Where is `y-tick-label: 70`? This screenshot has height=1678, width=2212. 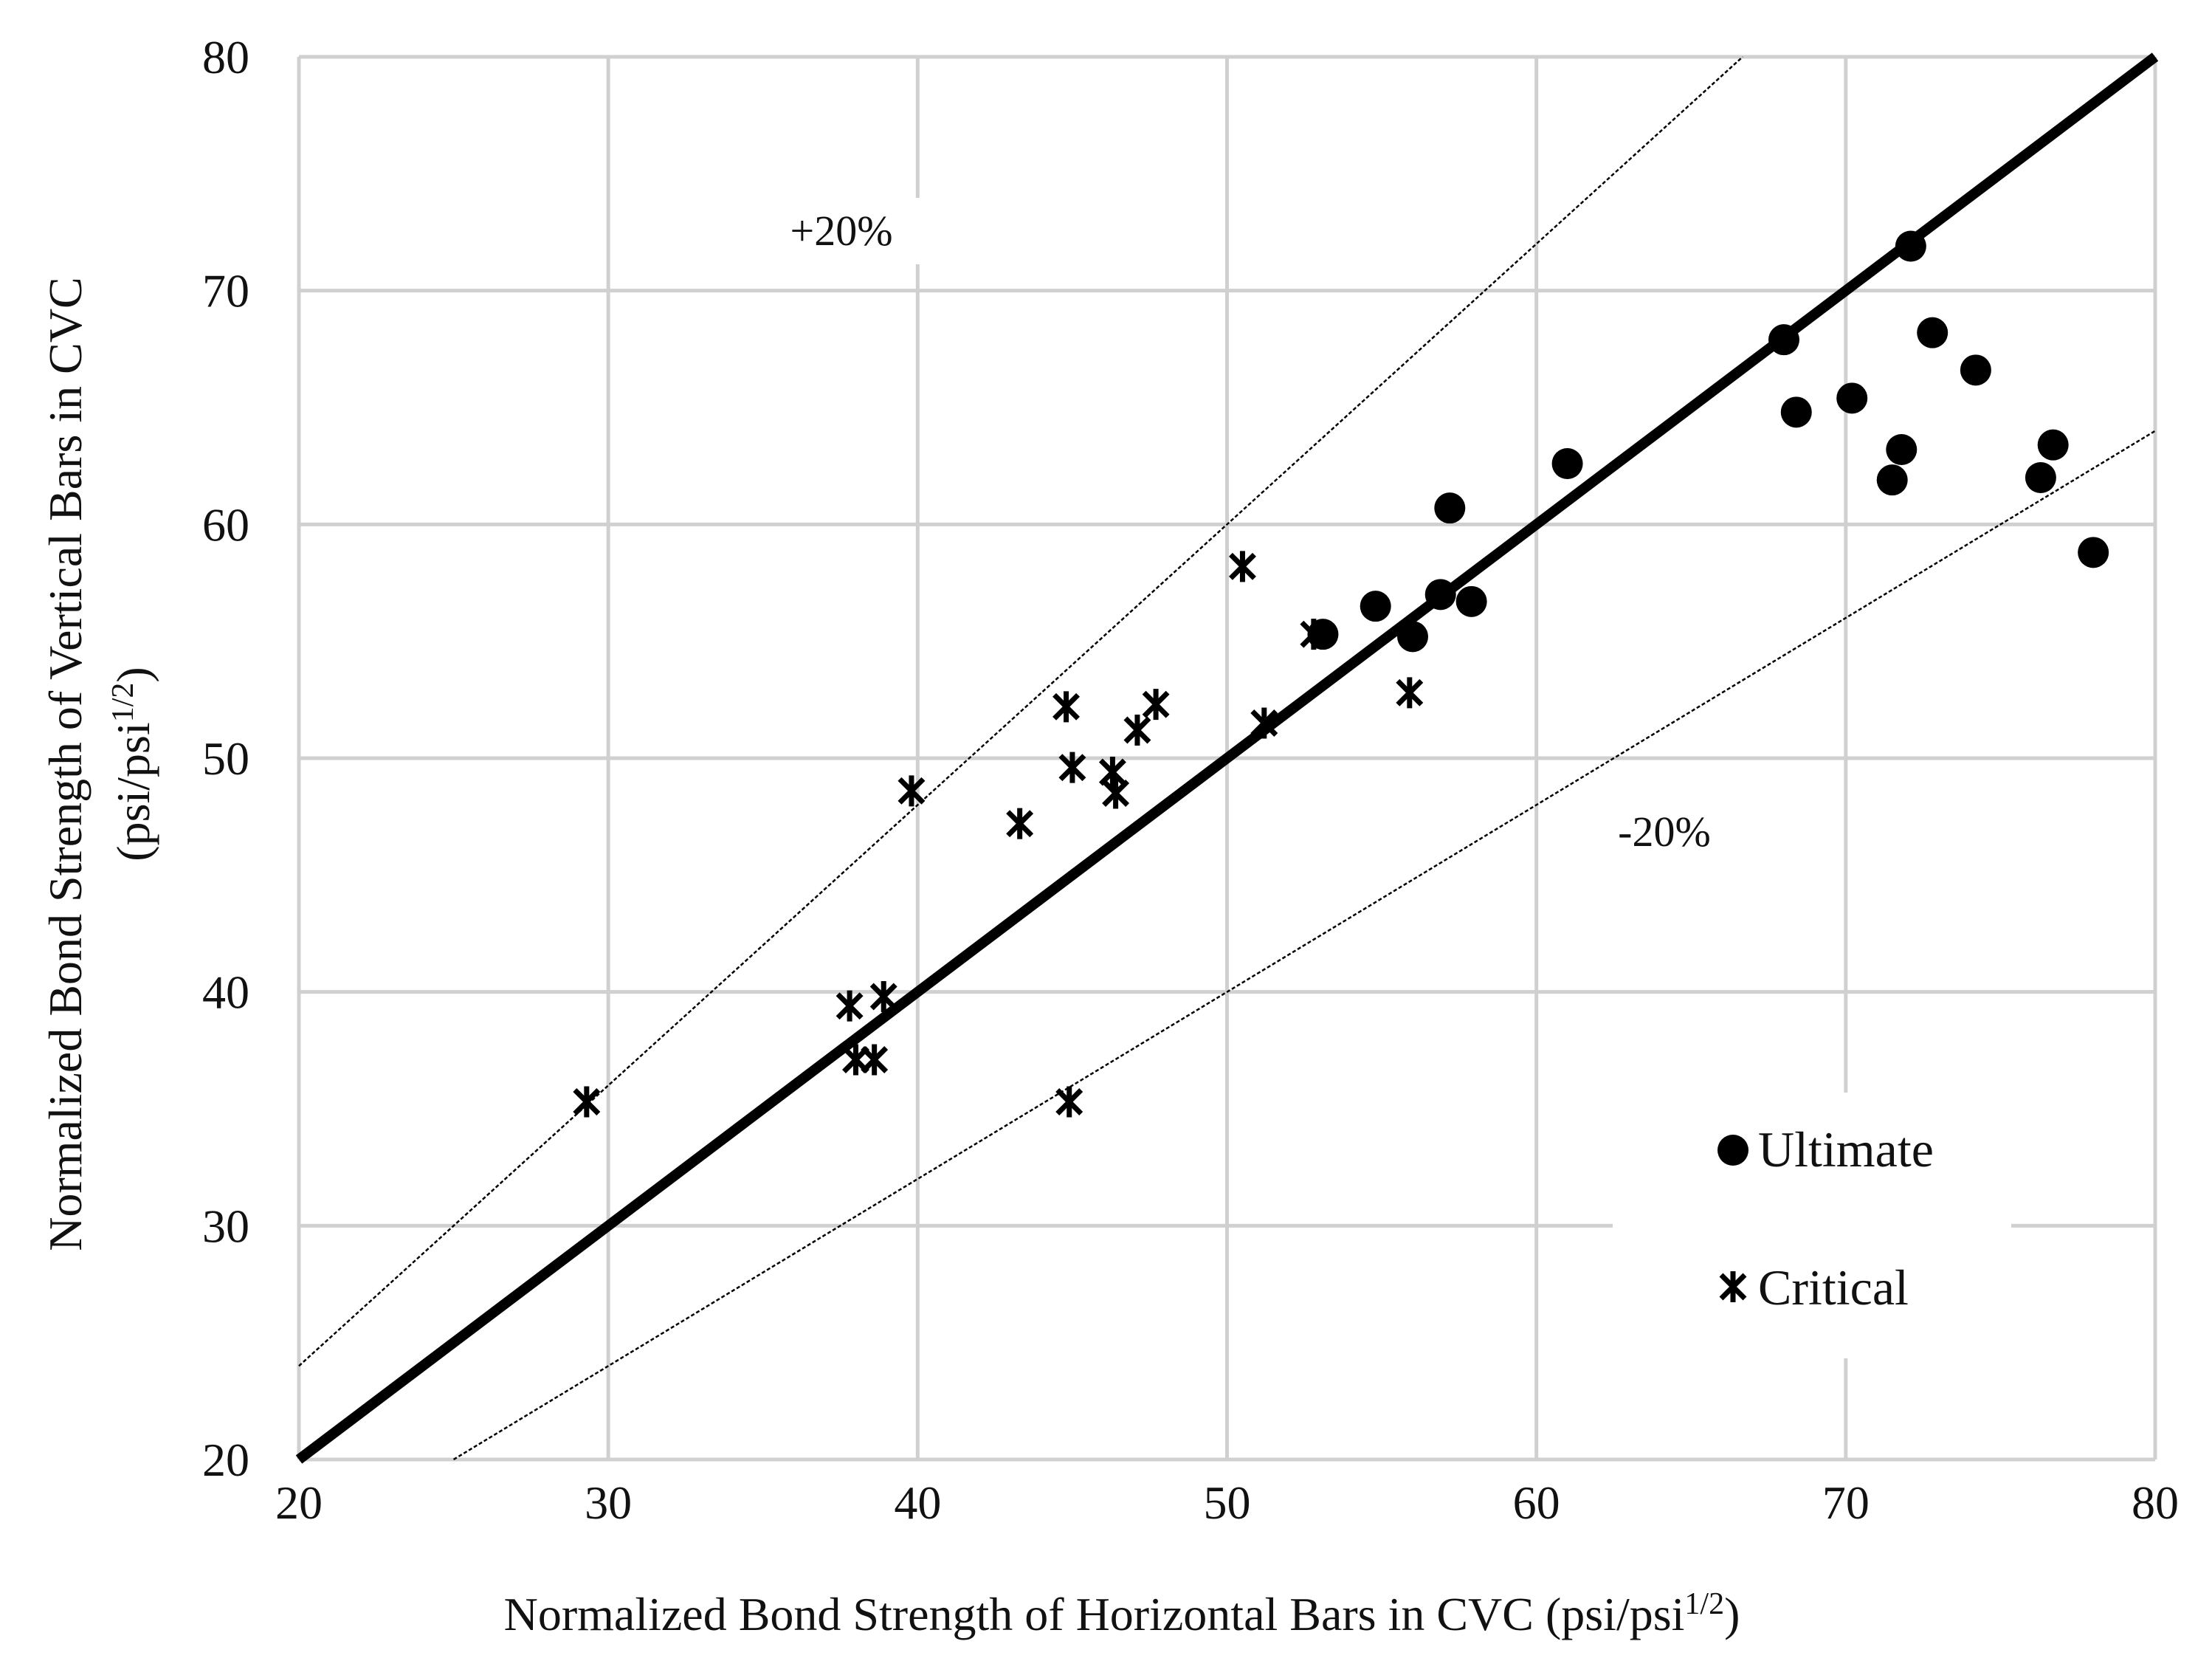 y-tick-label: 70 is located at coordinates (225, 291).